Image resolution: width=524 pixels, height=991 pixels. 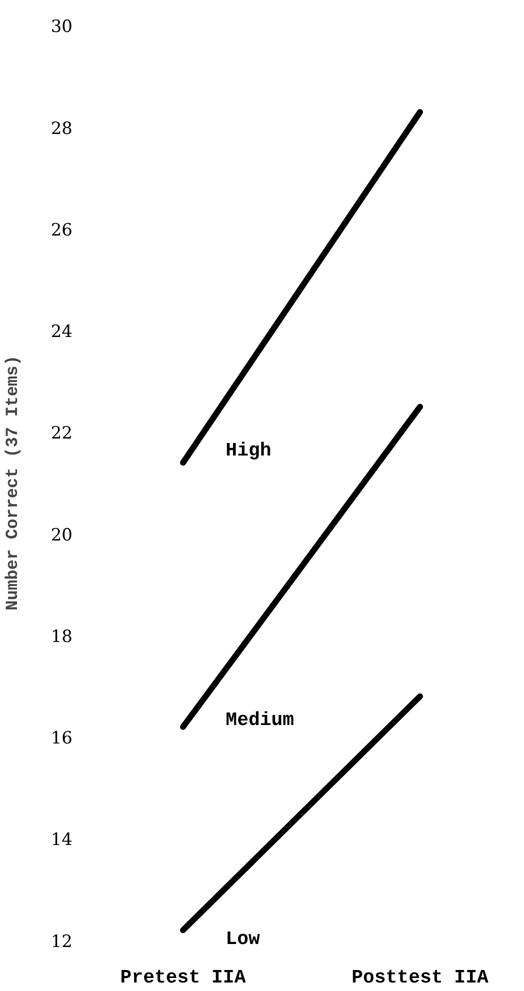 What do you see at coordinates (183, 977) in the screenshot?
I see `x-tick-label: Pretest IIA` at bounding box center [183, 977].